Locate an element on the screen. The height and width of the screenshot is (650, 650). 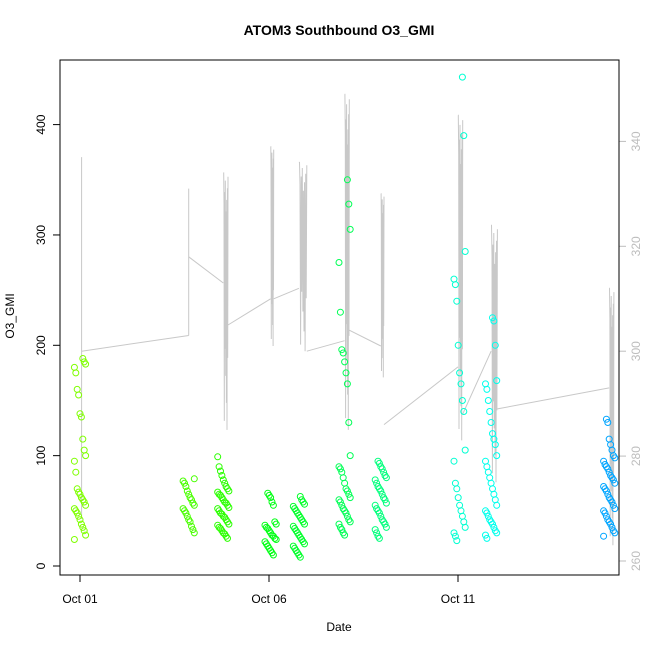
y-tick-label: 200 is located at coordinates (41, 345).